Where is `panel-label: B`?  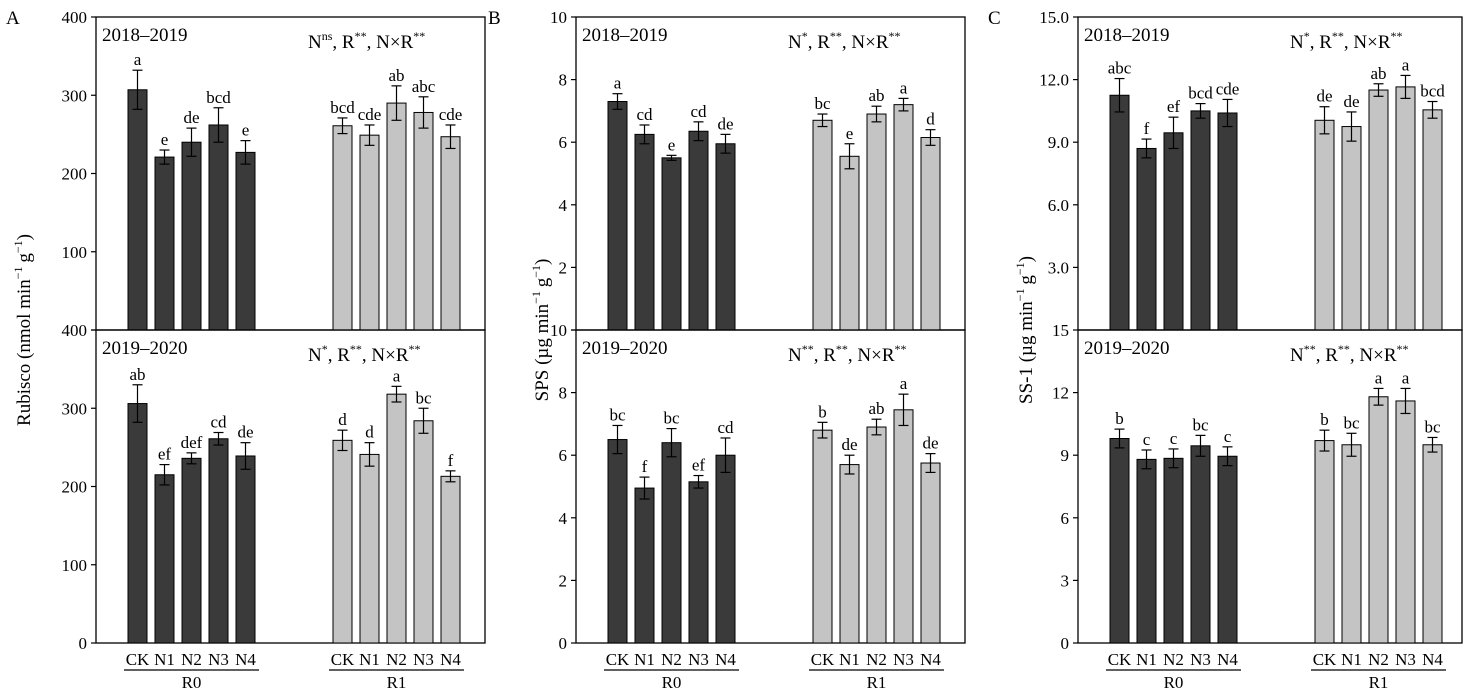
panel-label: B is located at coordinates (494, 18).